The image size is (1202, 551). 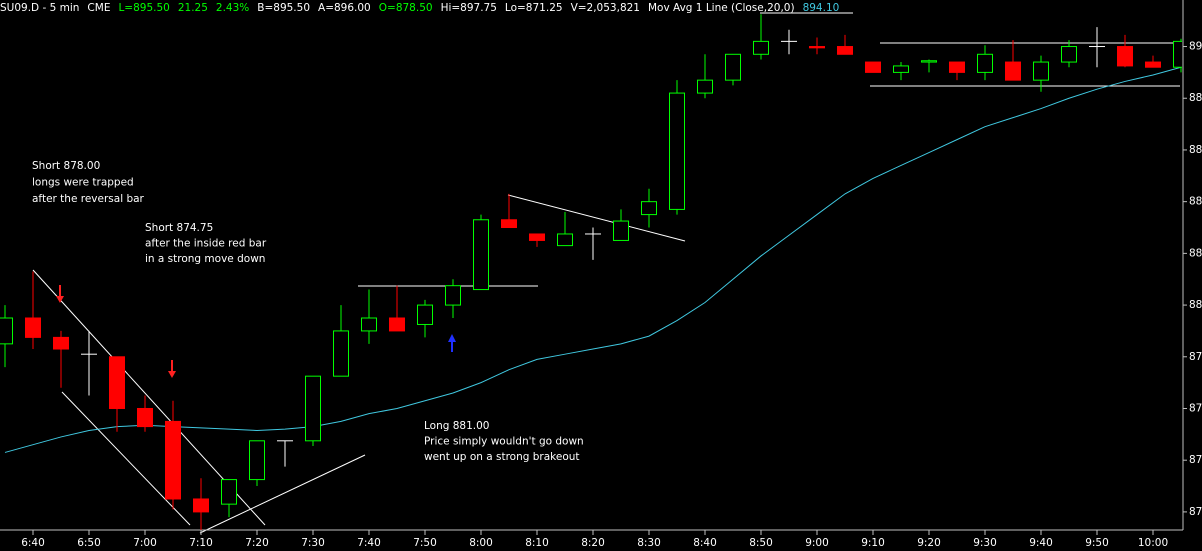 What do you see at coordinates (344, 8) in the screenshot?
I see `header-item: A=896.00` at bounding box center [344, 8].